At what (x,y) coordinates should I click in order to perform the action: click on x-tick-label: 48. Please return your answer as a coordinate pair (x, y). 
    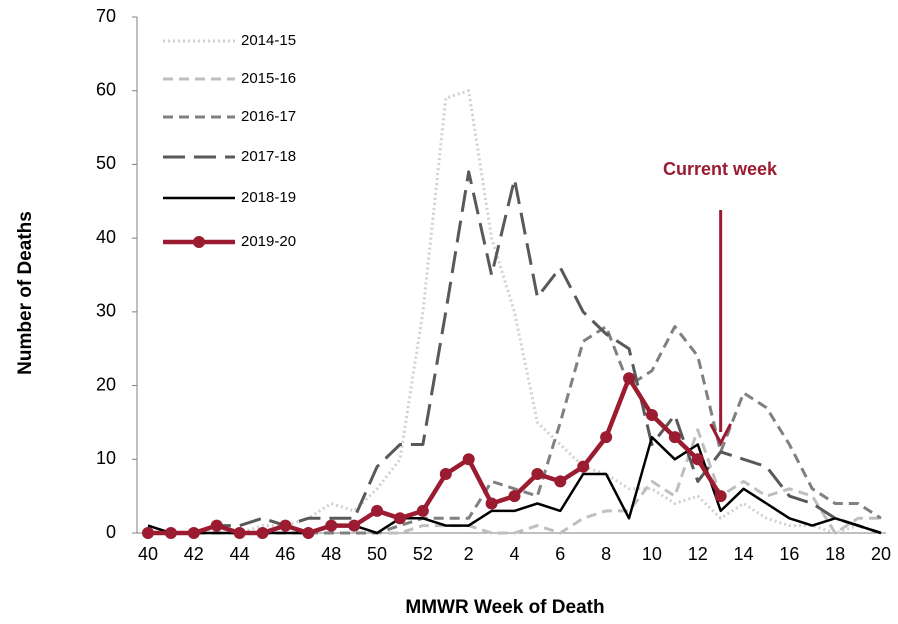
    Looking at the image, I should click on (331, 554).